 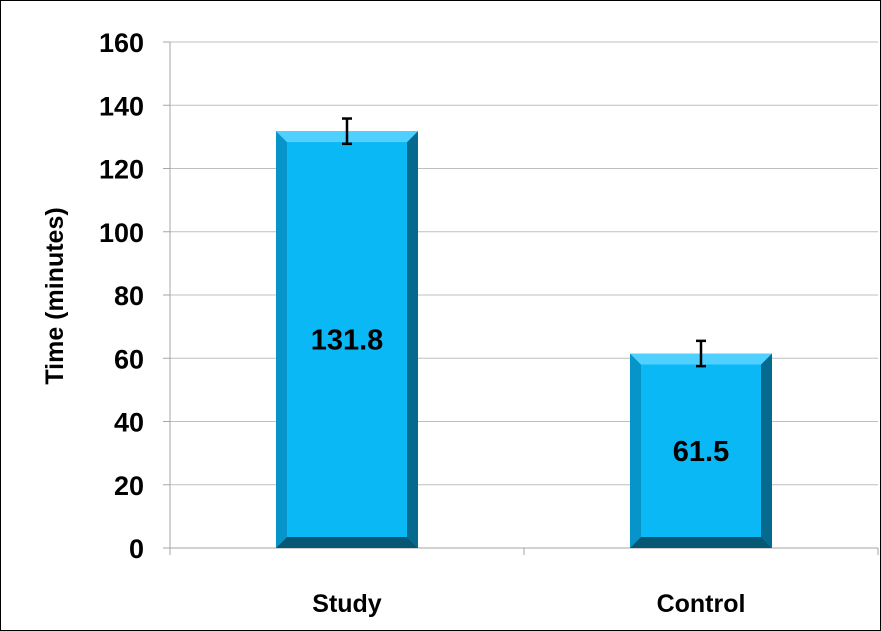 I want to click on x-category-label: Control, so click(x=701, y=604).